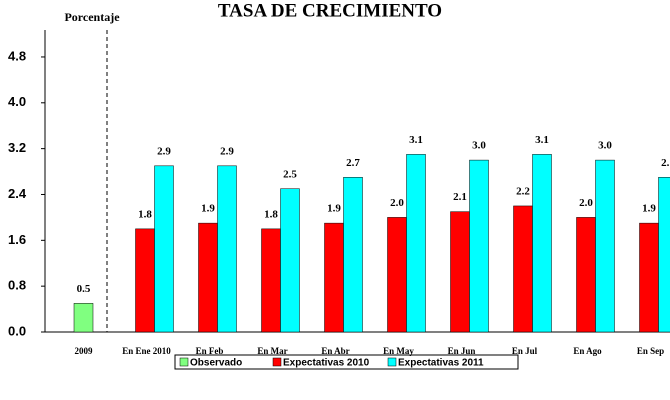 The height and width of the screenshot is (400, 670). What do you see at coordinates (92, 17) in the screenshot?
I see `y-axis-label: Porcentaje` at bounding box center [92, 17].